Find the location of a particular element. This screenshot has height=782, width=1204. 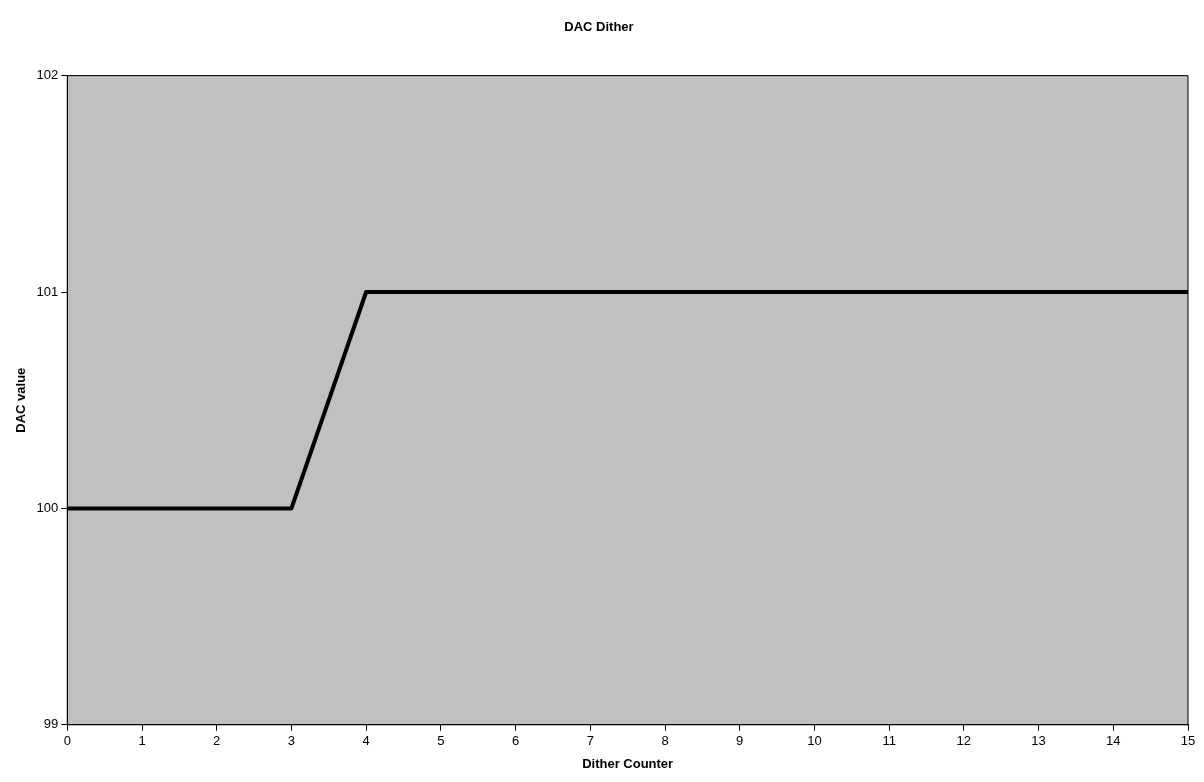

y-tick-label: 99 is located at coordinates (51, 724).